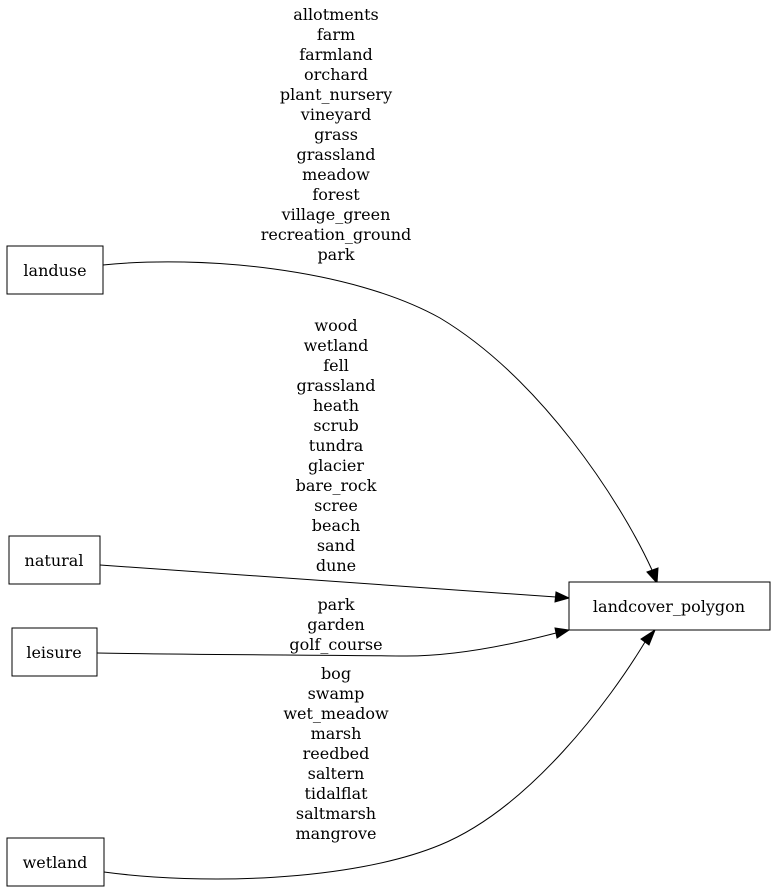 This screenshot has width=776, height=892. I want to click on node-label: leisure, so click(53, 652).